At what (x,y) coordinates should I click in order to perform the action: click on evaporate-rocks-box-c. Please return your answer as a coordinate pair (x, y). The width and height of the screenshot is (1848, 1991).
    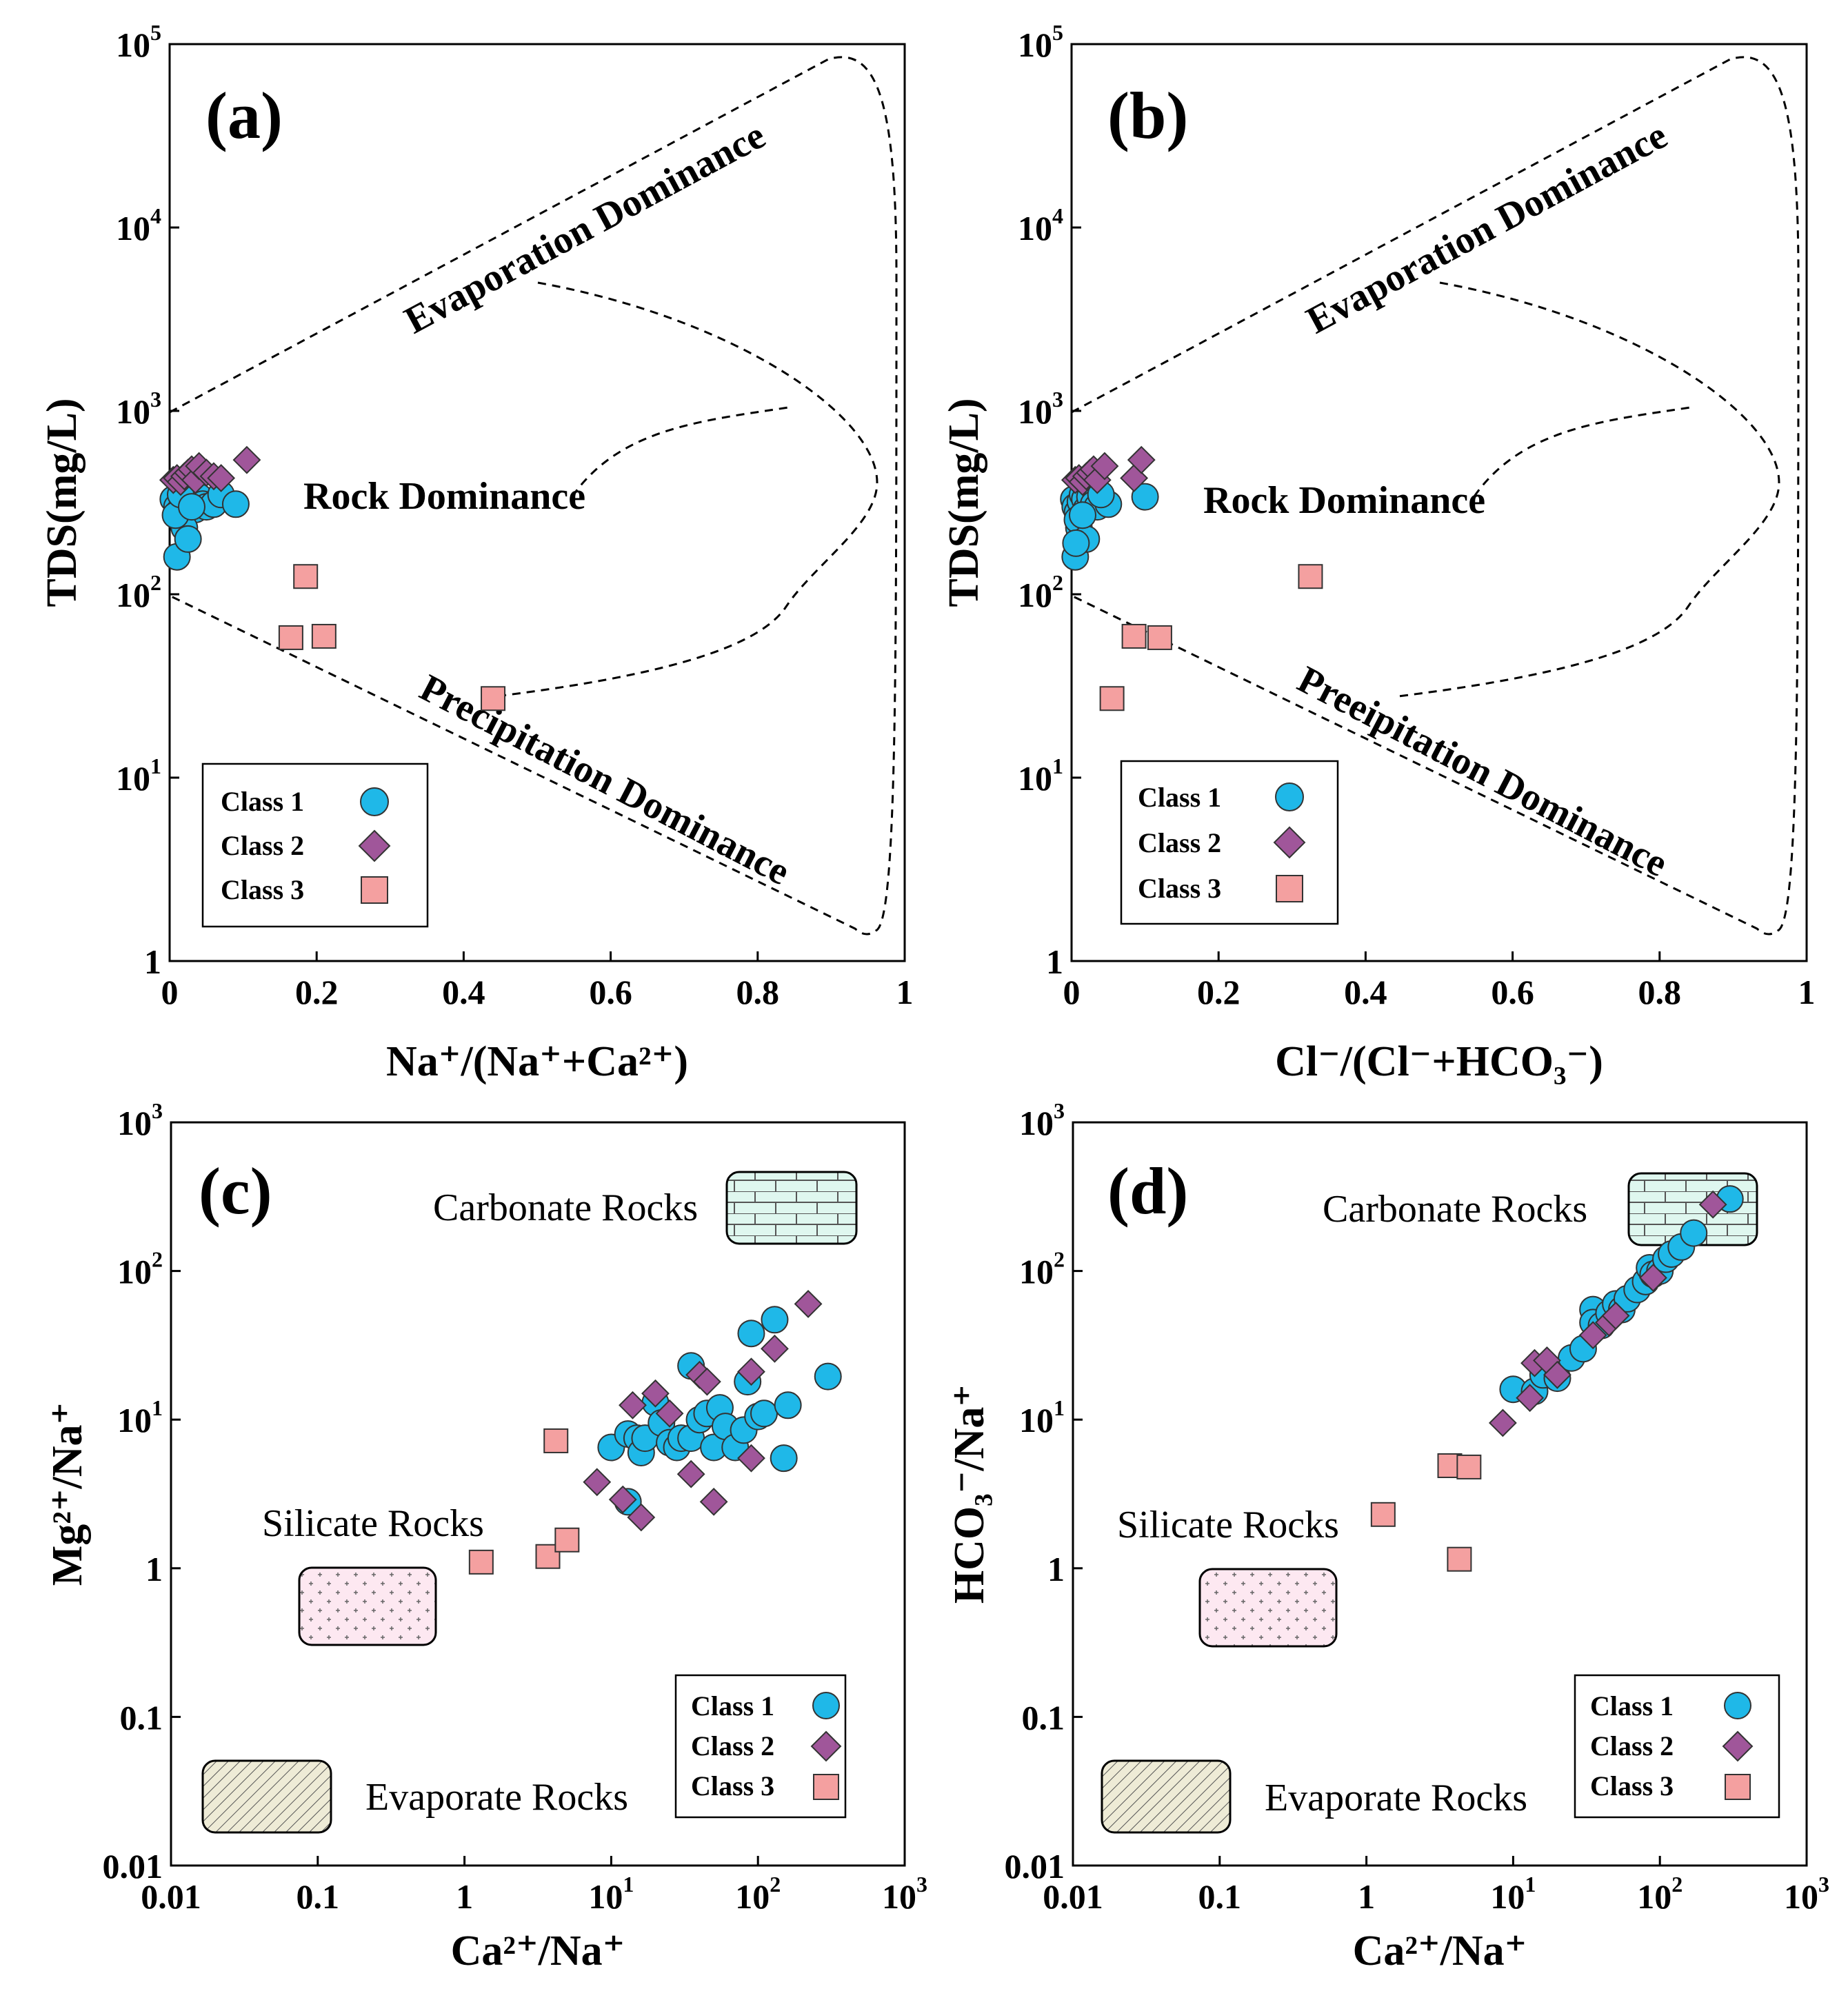
    Looking at the image, I should click on (267, 1796).